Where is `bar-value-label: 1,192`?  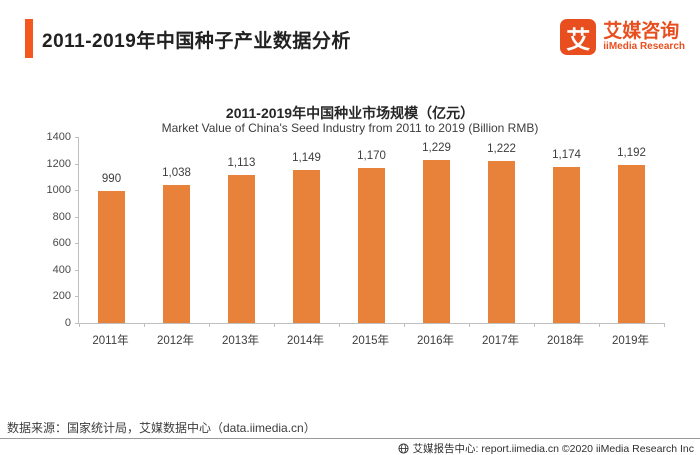 bar-value-label: 1,192 is located at coordinates (631, 152).